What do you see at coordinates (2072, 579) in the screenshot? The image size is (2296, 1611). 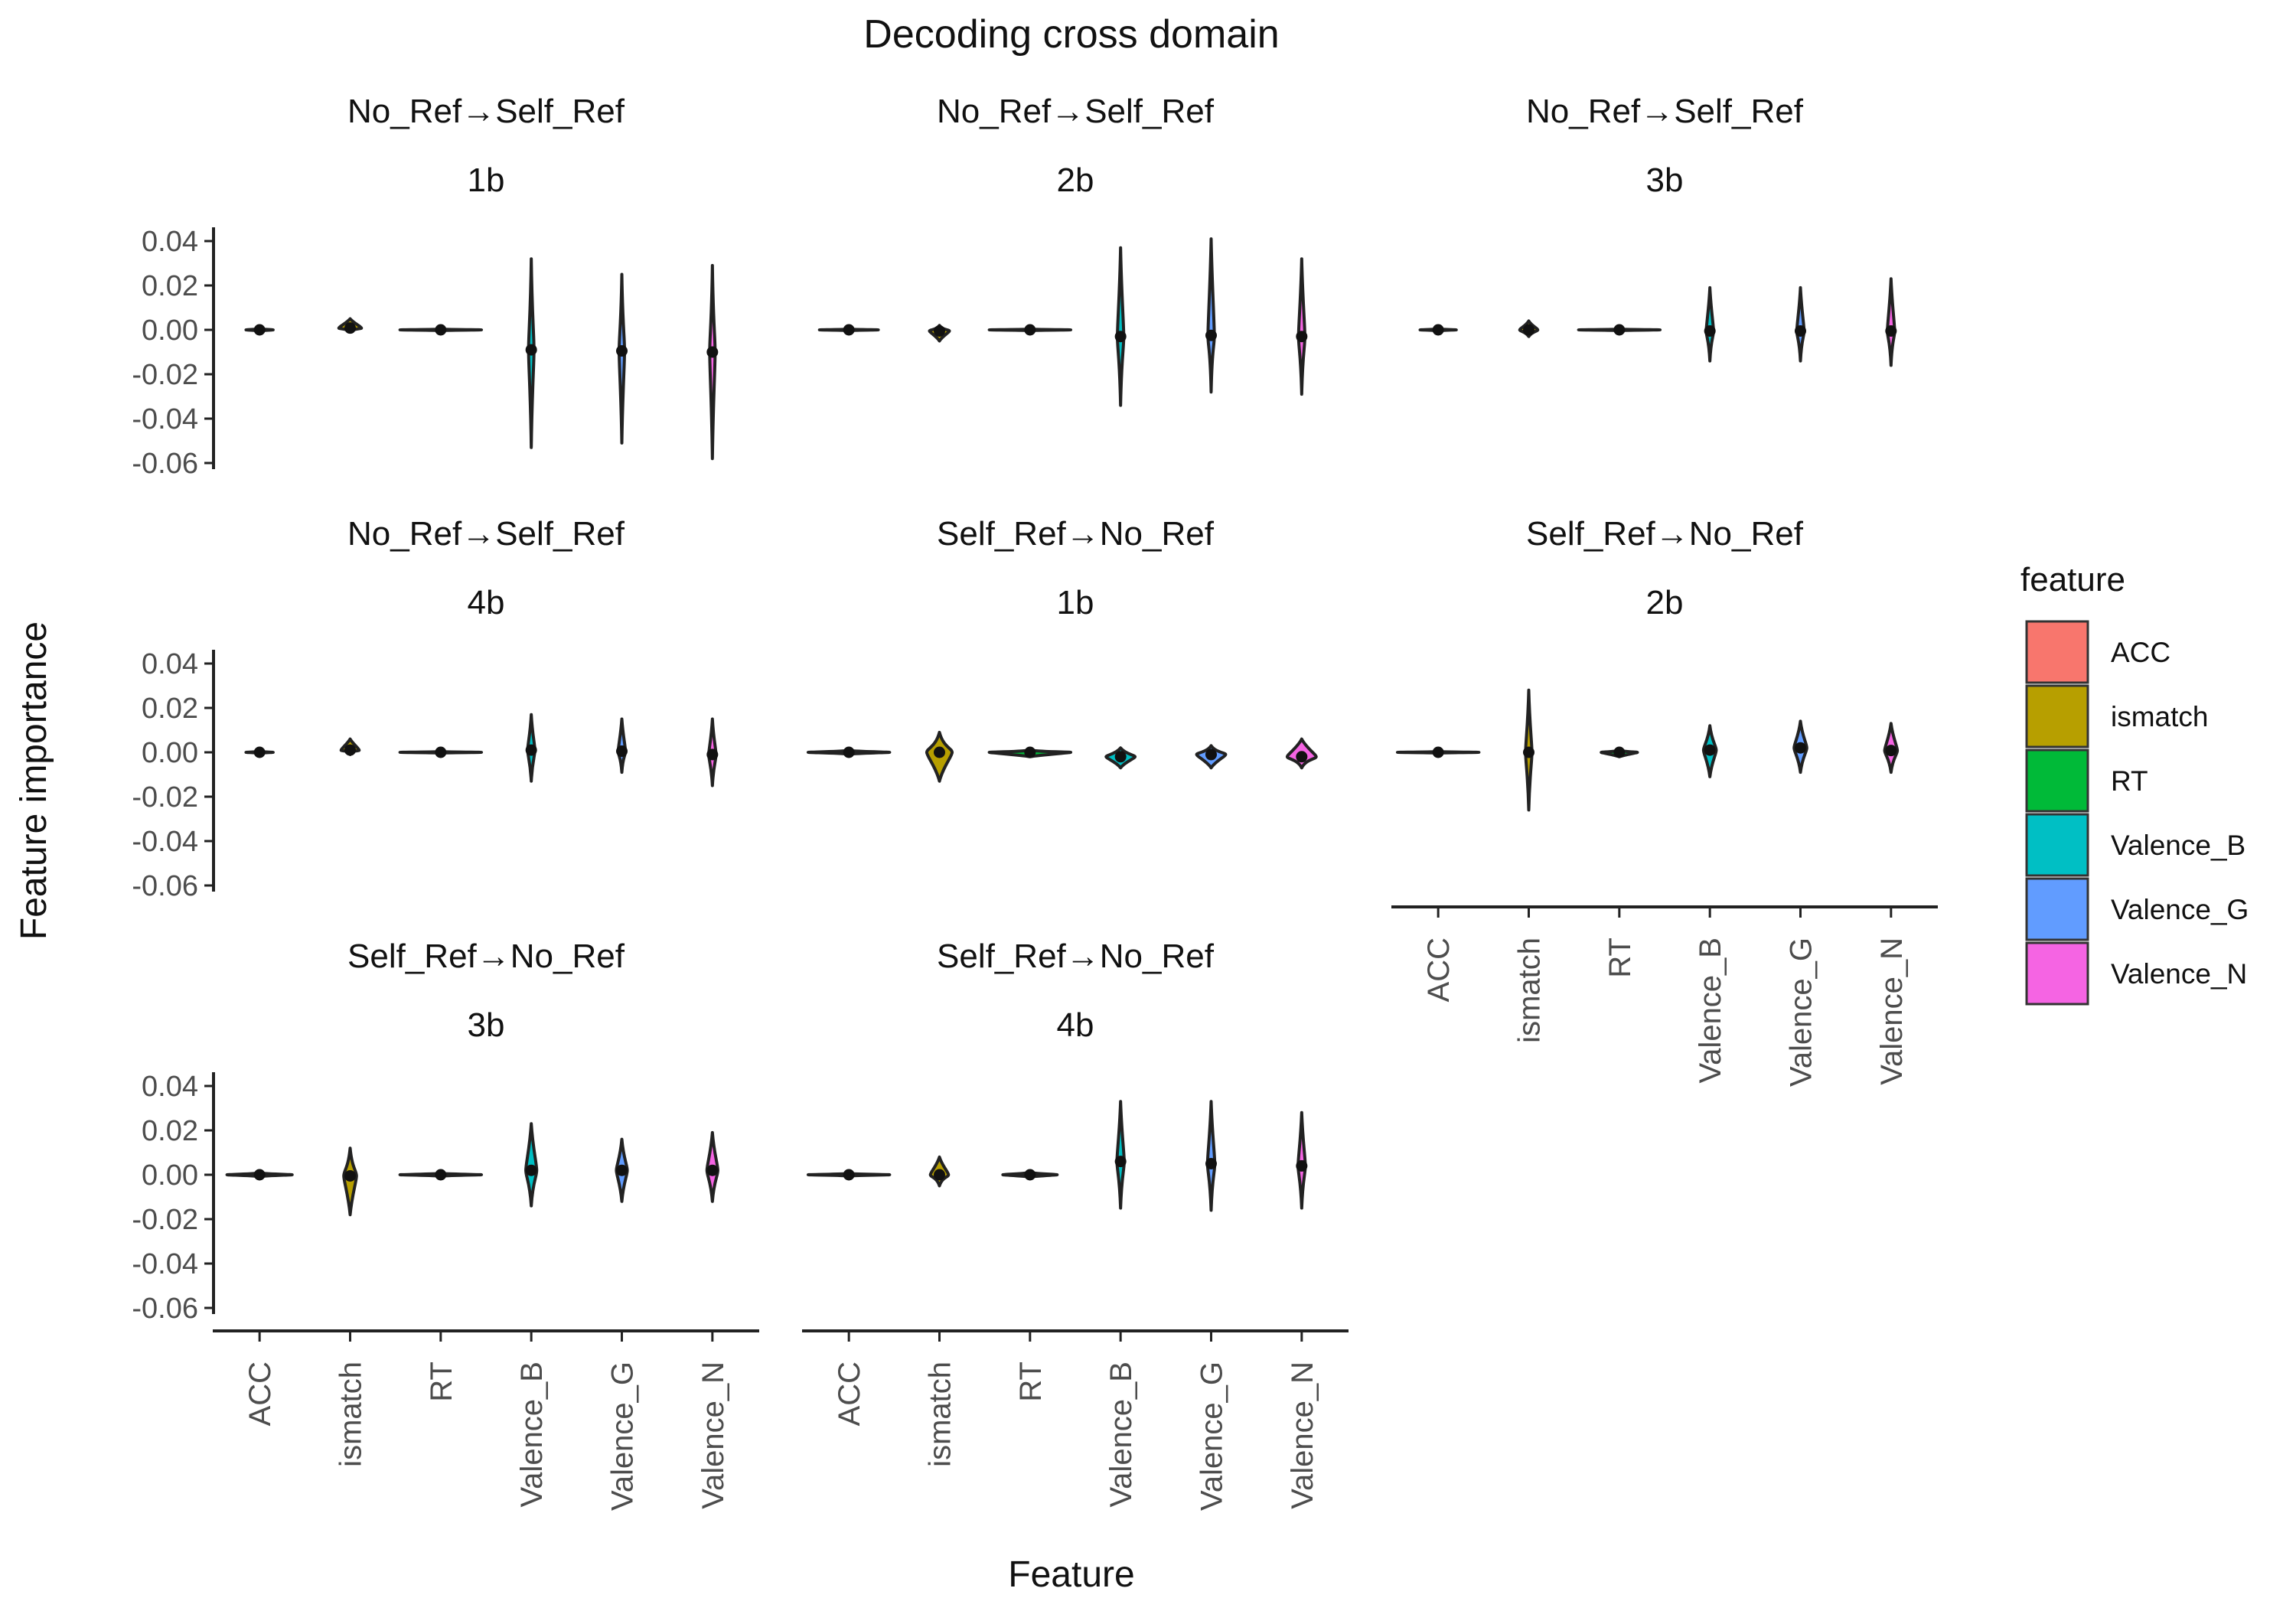 I see `legend-title: feature` at bounding box center [2072, 579].